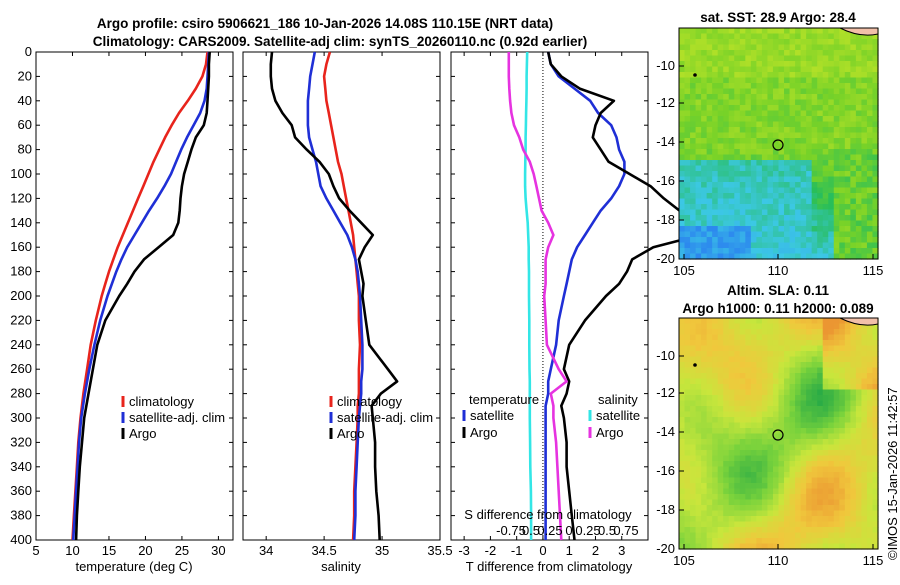  I want to click on temp-argo-line, so click(142, 296).